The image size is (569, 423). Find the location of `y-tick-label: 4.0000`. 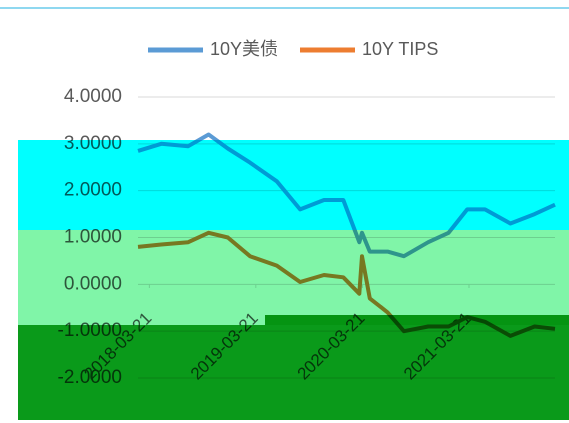

y-tick-label: 4.0000 is located at coordinates (93, 96).